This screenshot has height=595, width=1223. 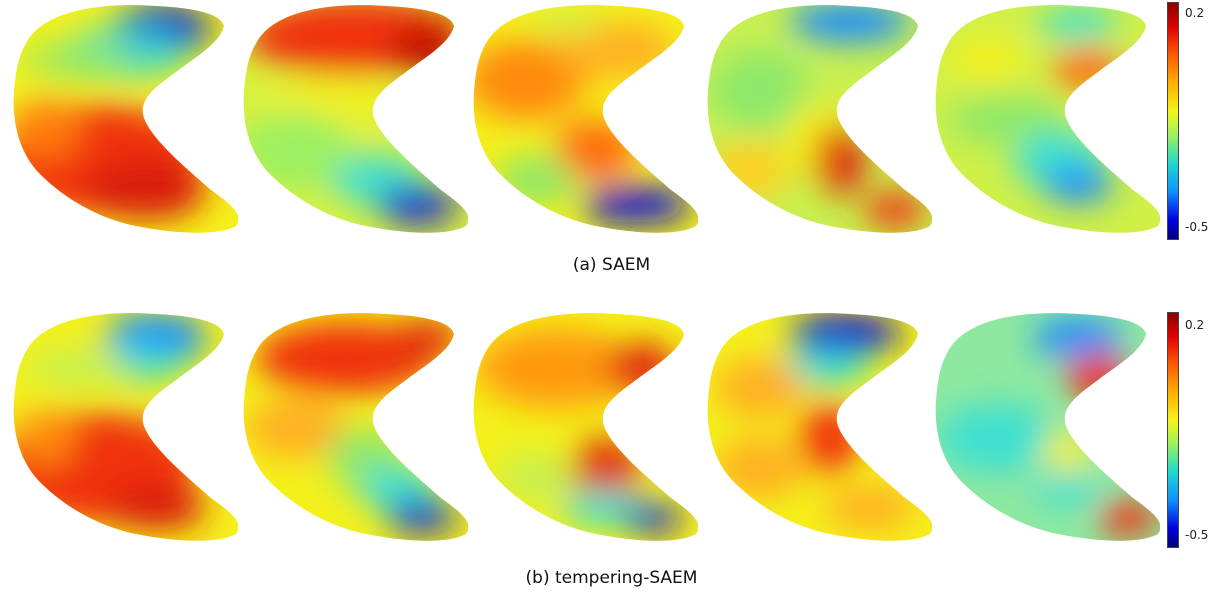 I want to click on caption-a: (a) SAEM, so click(x=611, y=265).